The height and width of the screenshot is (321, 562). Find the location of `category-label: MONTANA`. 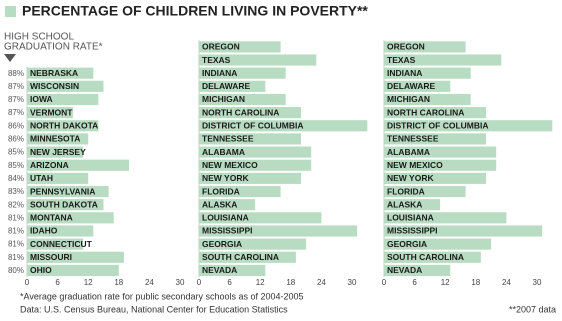

category-label: MONTANA is located at coordinates (51, 218).